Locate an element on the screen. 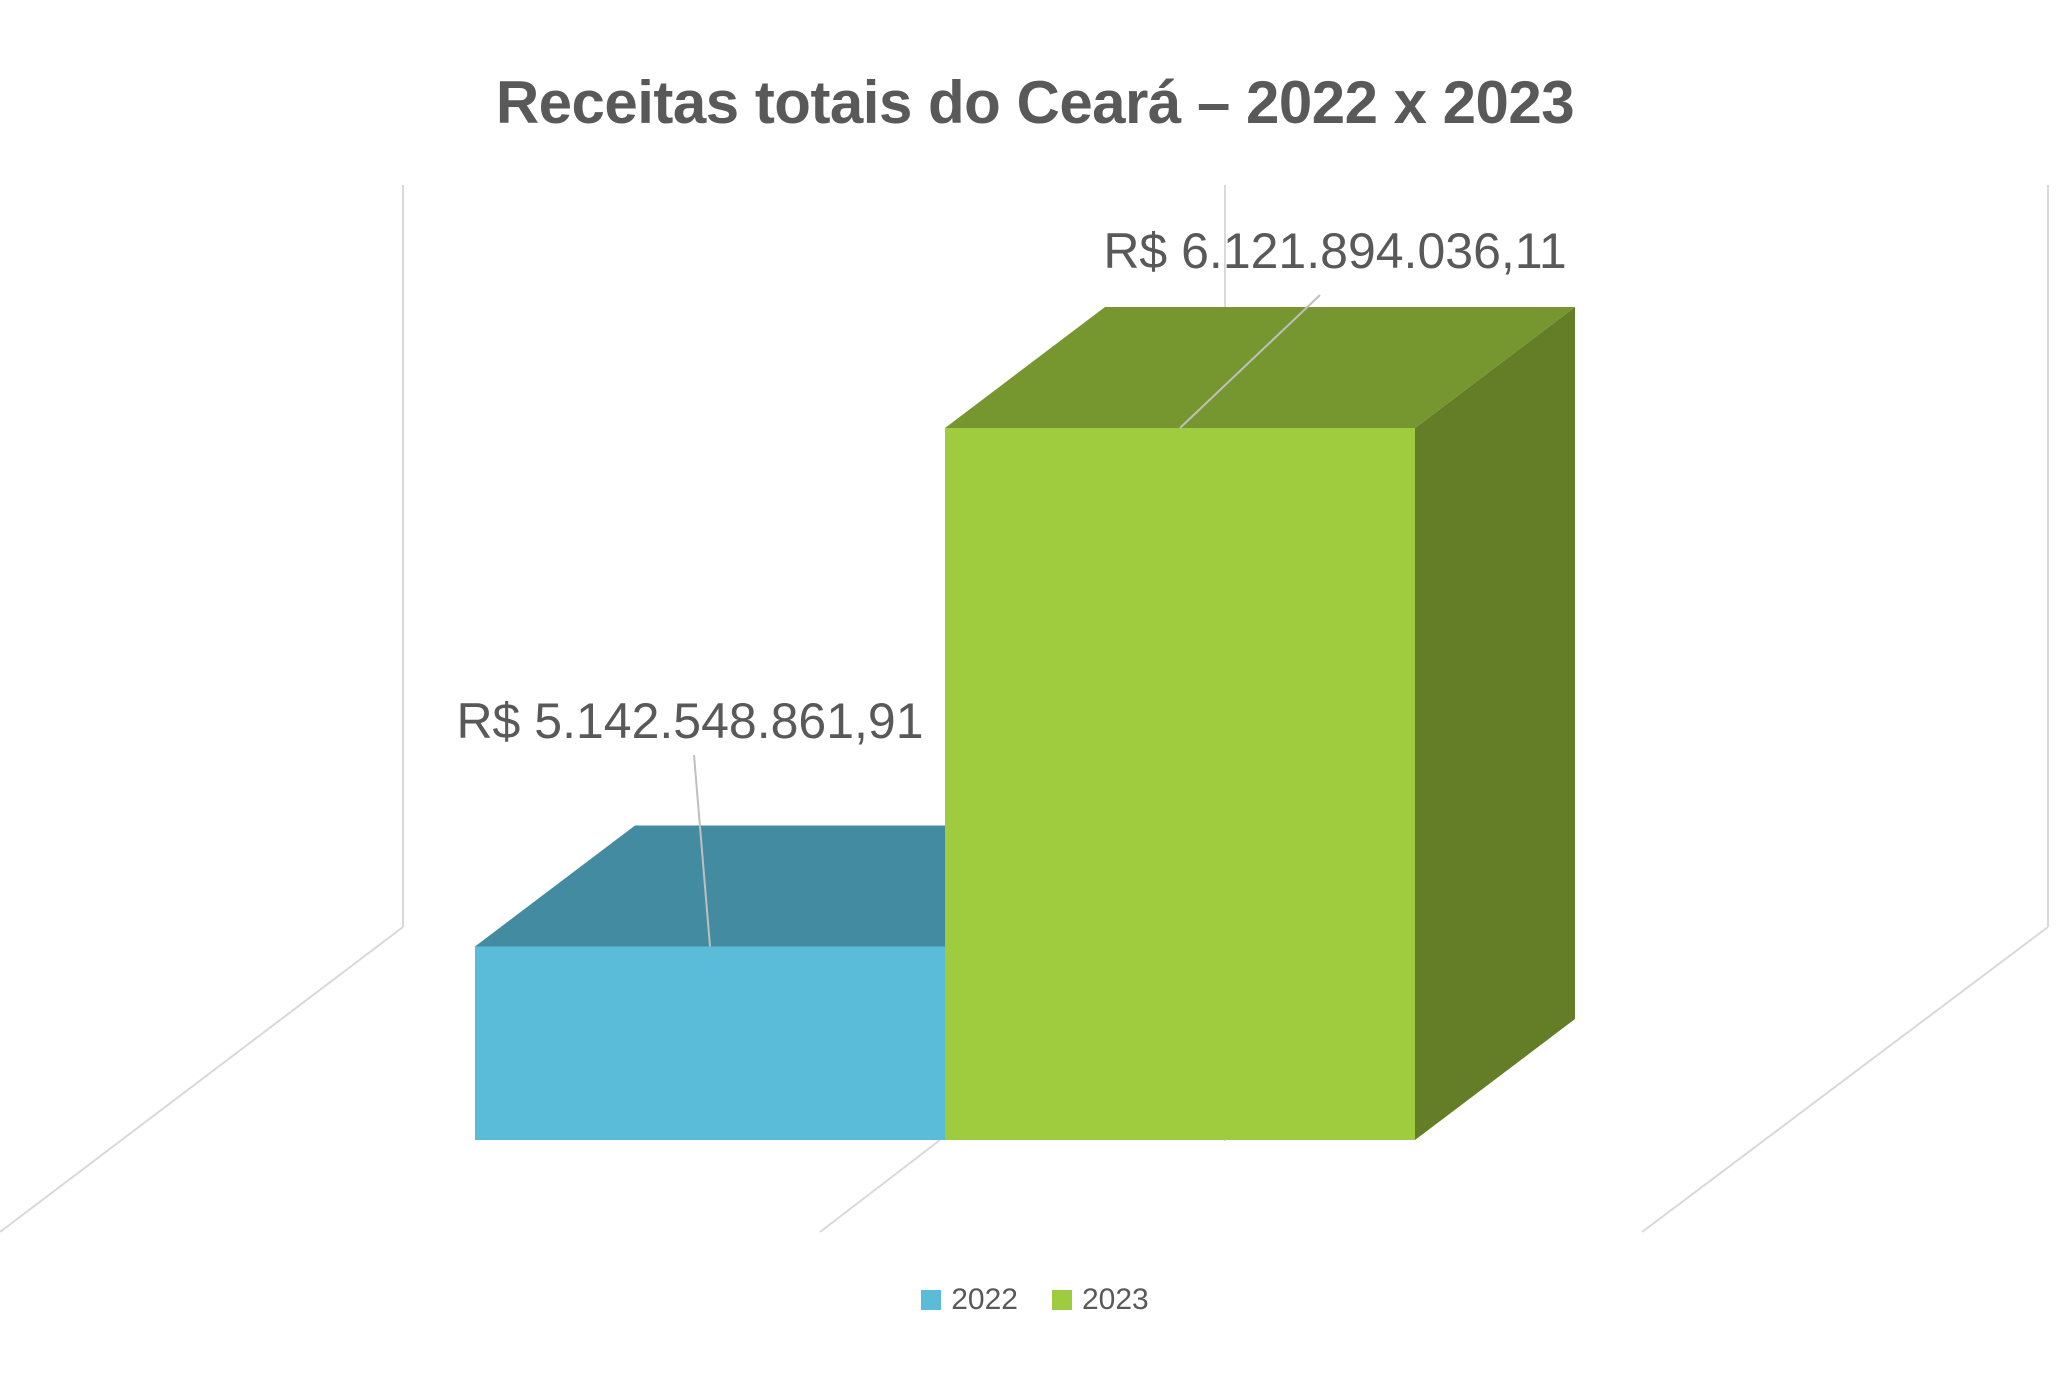  bar-top-2023 is located at coordinates (1260, 367).